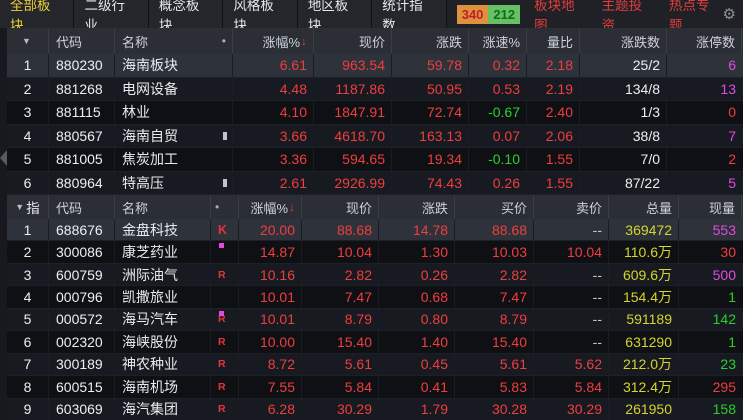  Describe the element at coordinates (430, 65) in the screenshot. I see `cell-change: 59.78` at that location.